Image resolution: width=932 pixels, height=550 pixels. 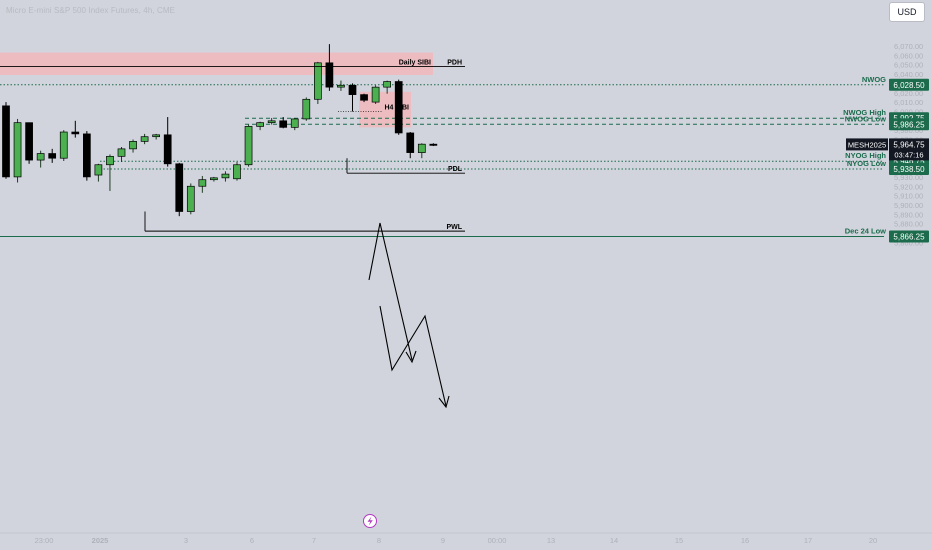 I want to click on time-tick-label: 16, so click(x=745, y=540).